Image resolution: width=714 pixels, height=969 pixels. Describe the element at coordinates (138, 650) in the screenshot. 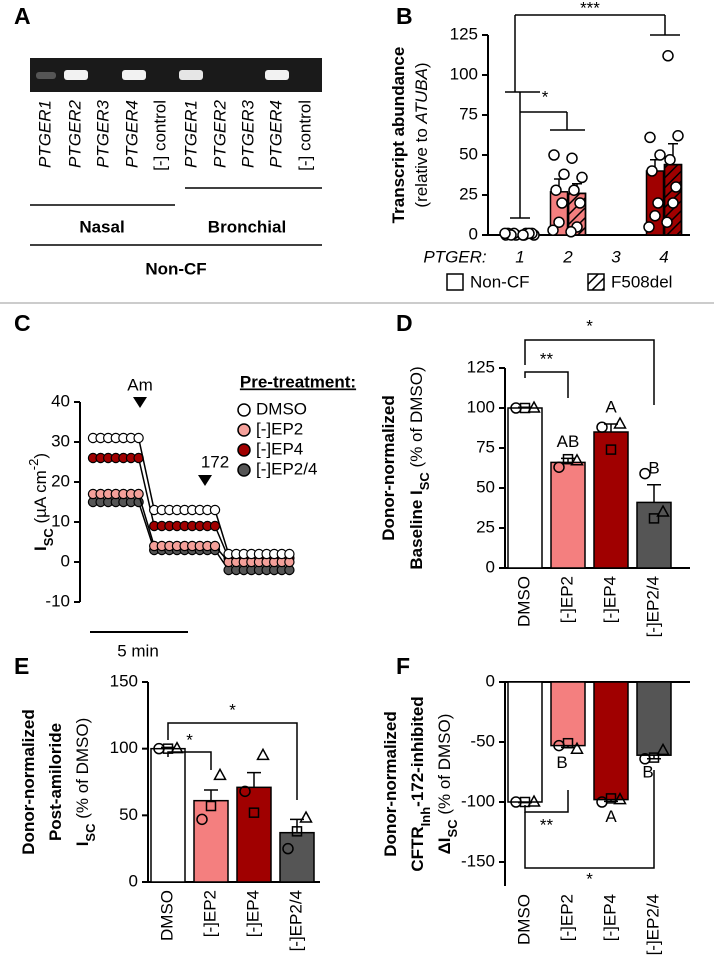

I see `scale-bar-label: 5 min` at that location.